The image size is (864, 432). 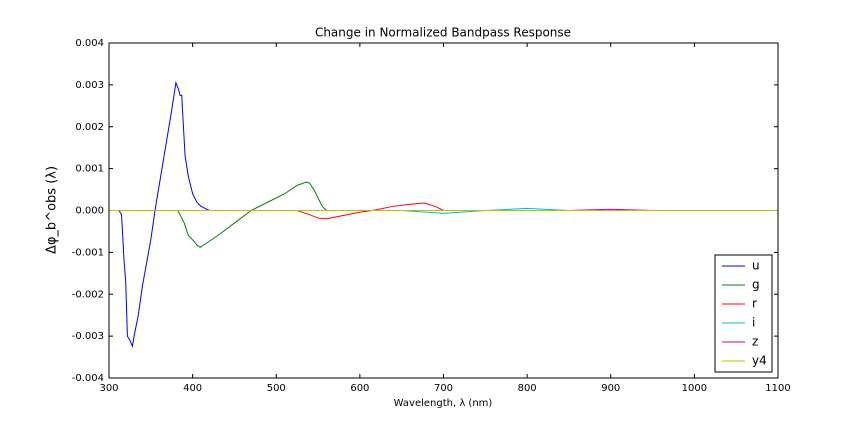 What do you see at coordinates (89, 211) in the screenshot?
I see `y-tick-label: 0.000` at bounding box center [89, 211].